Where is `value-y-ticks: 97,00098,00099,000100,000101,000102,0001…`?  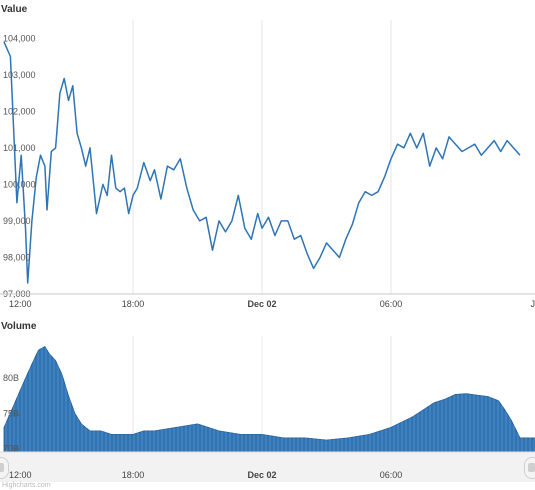
value-y-ticks: 97,00098,00099,000100,000101,000102,0001… is located at coordinates (19, 166).